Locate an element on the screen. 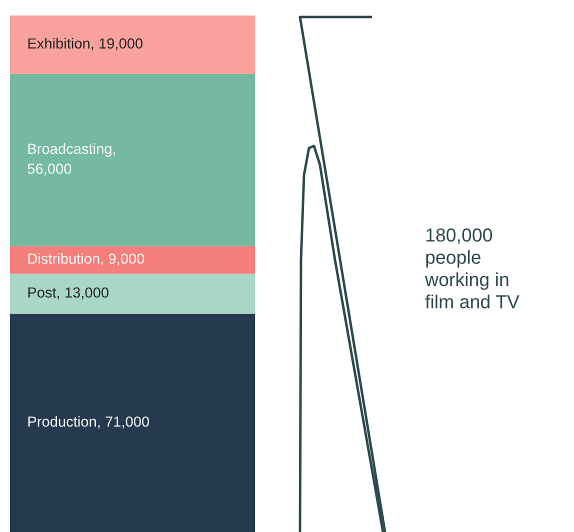 The height and width of the screenshot is (532, 574). data-label: Distribution, 9,000 is located at coordinates (86, 259).